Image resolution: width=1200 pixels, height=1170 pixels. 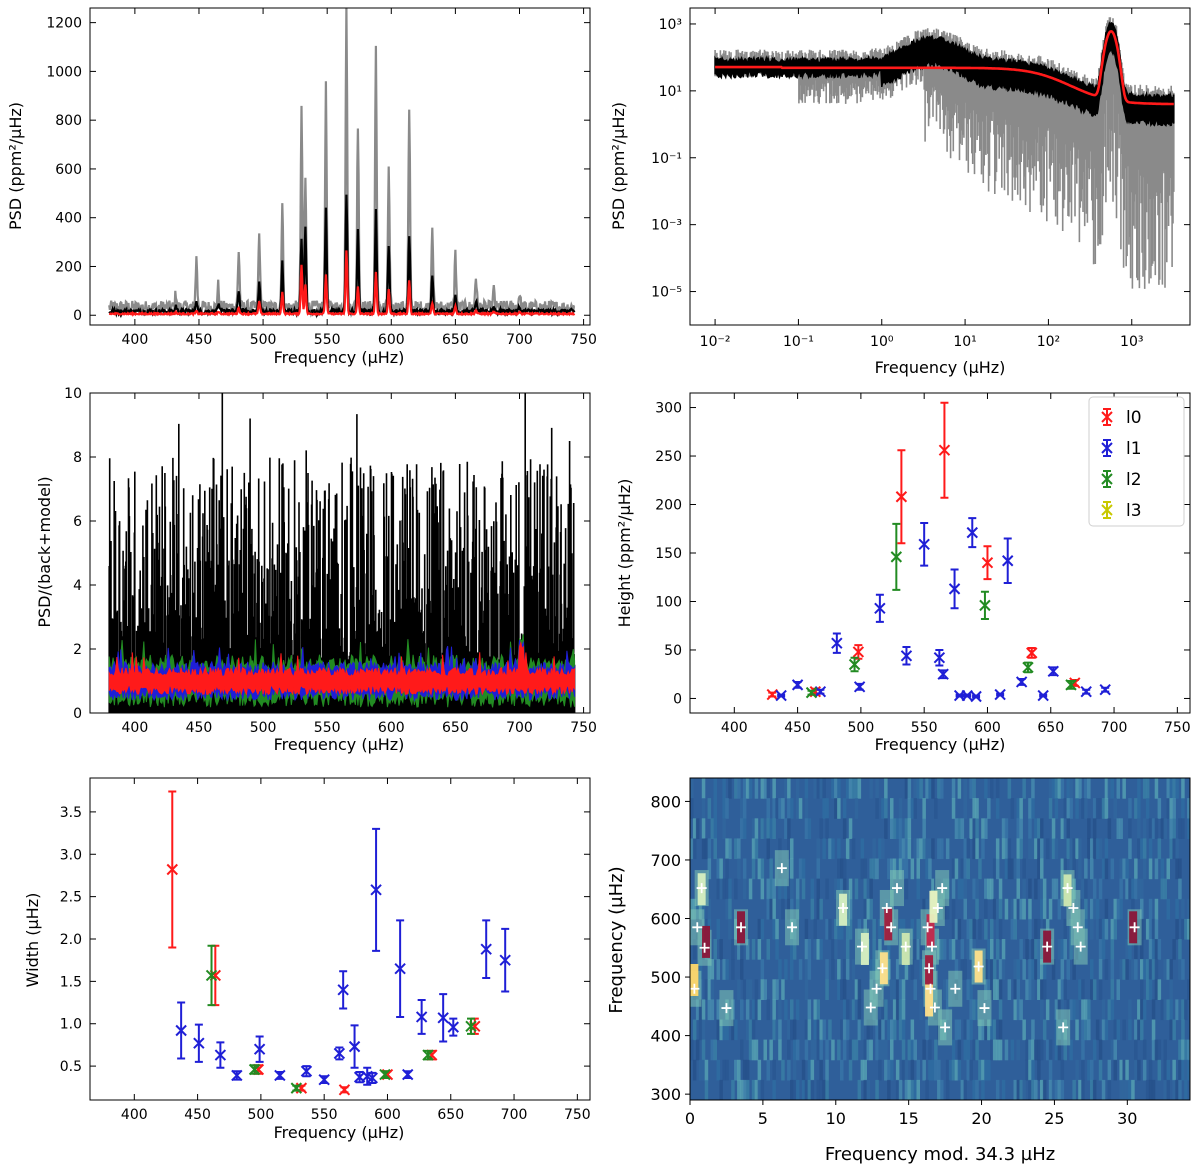 I want to click on p2-ylabel: PSD (ppm²/µHz), so click(x=618, y=166).